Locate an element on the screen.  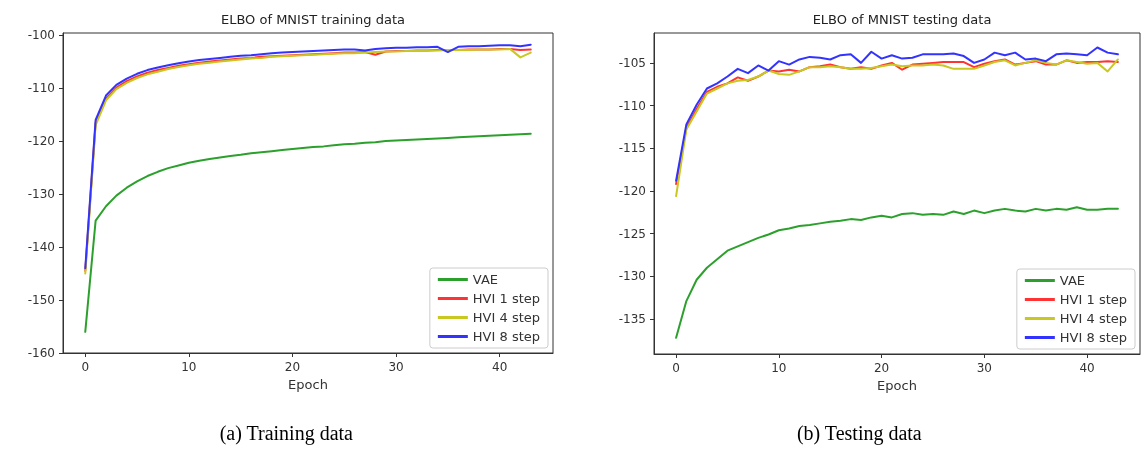
text: (a) Training data is located at coordinates (286, 433).